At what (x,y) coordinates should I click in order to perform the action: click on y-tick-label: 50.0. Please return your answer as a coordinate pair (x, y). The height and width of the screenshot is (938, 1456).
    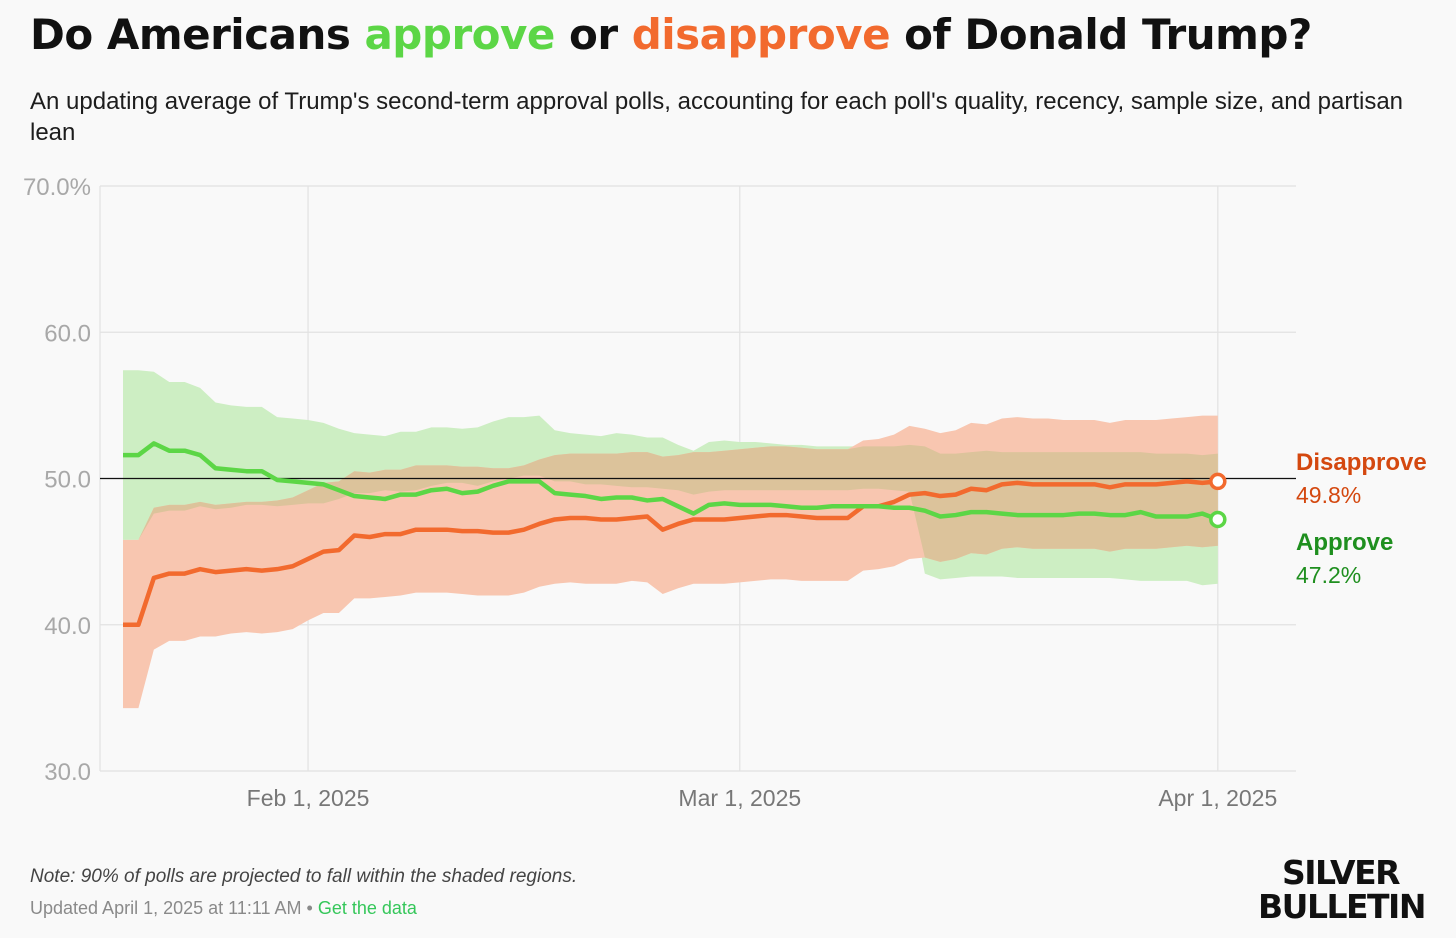
    Looking at the image, I should click on (67, 480).